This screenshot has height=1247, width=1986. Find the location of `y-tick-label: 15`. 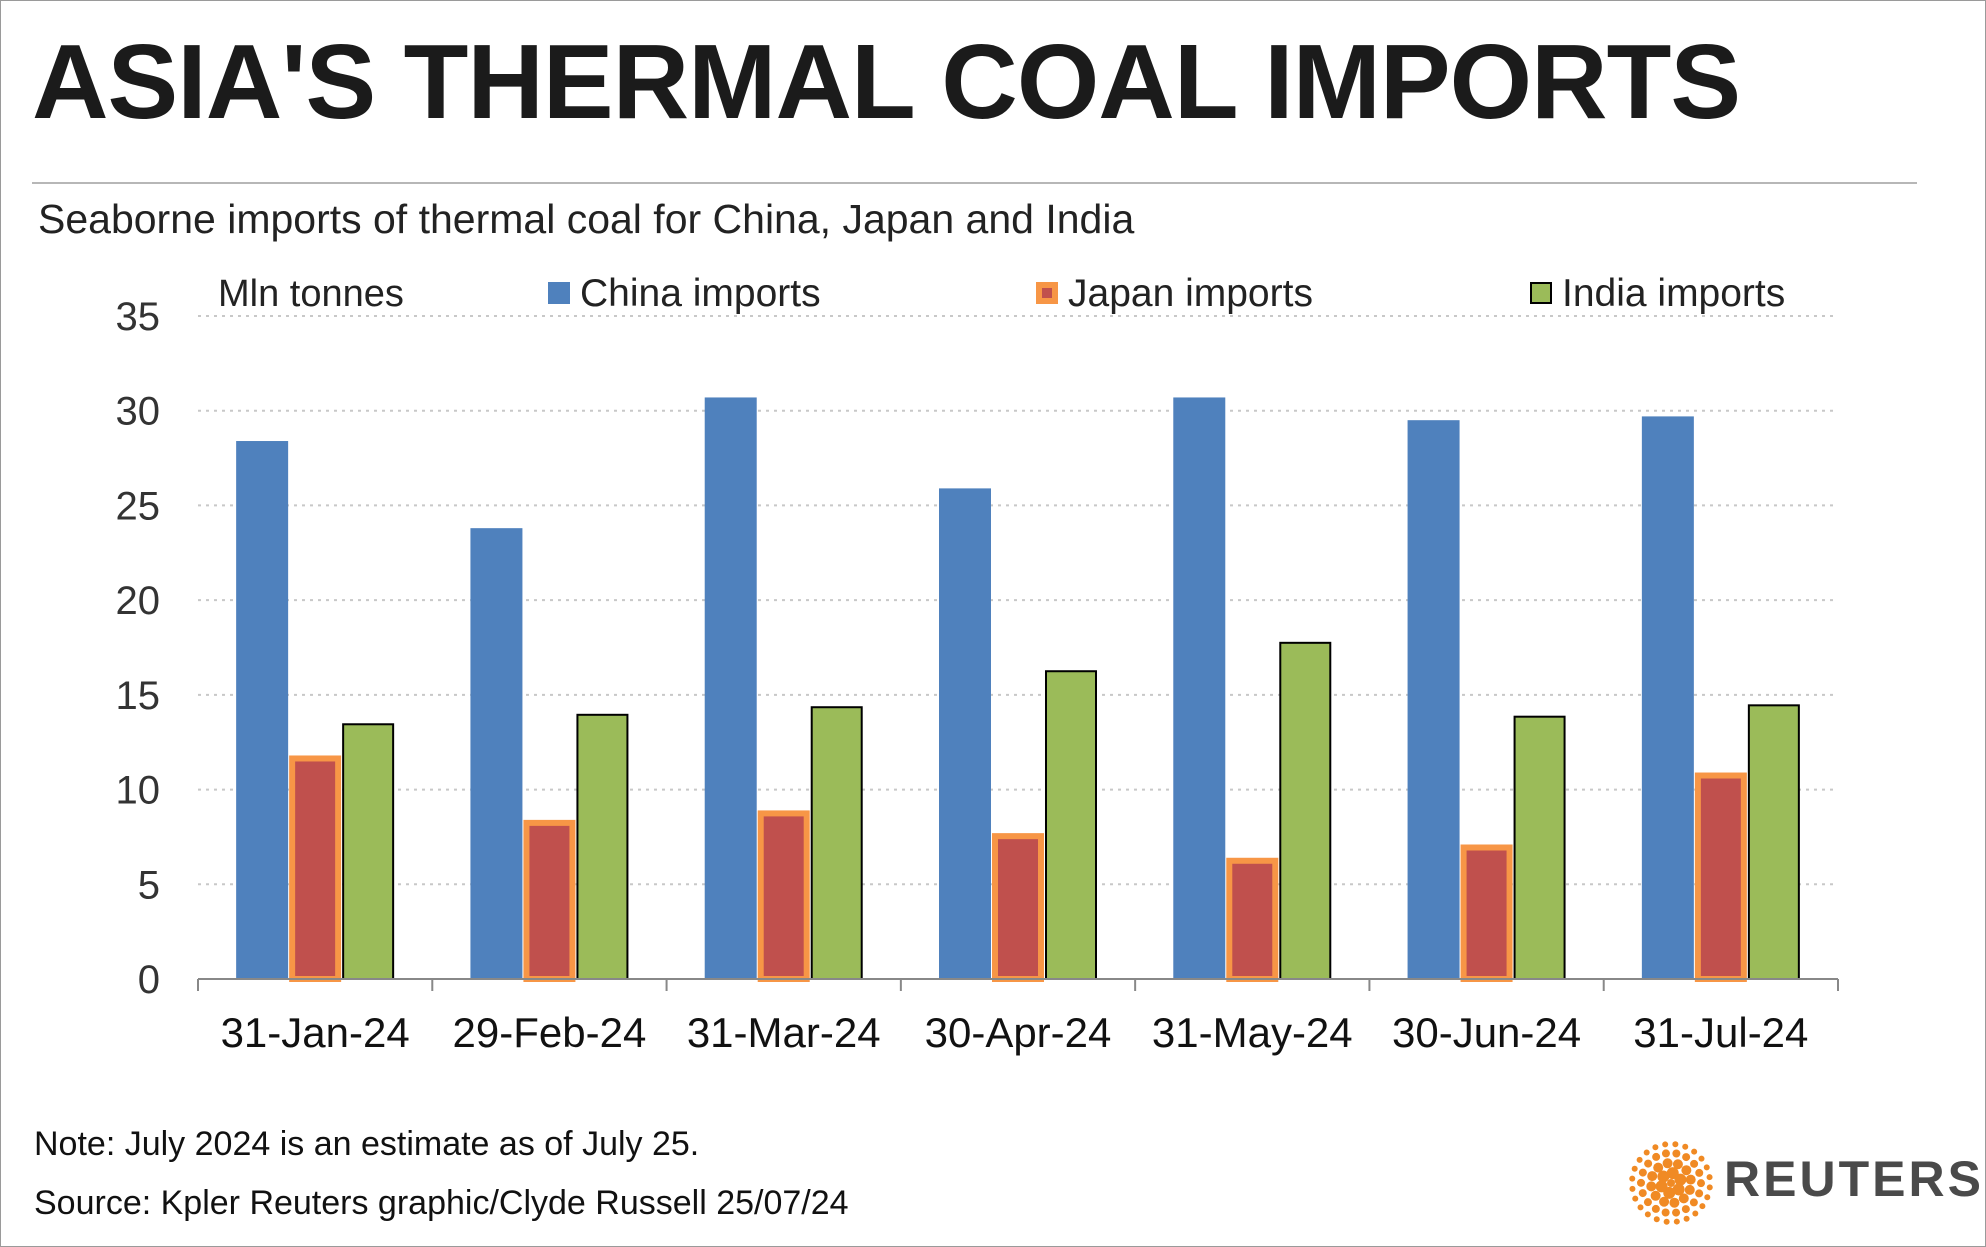

y-tick-label: 15 is located at coordinates (138, 696).